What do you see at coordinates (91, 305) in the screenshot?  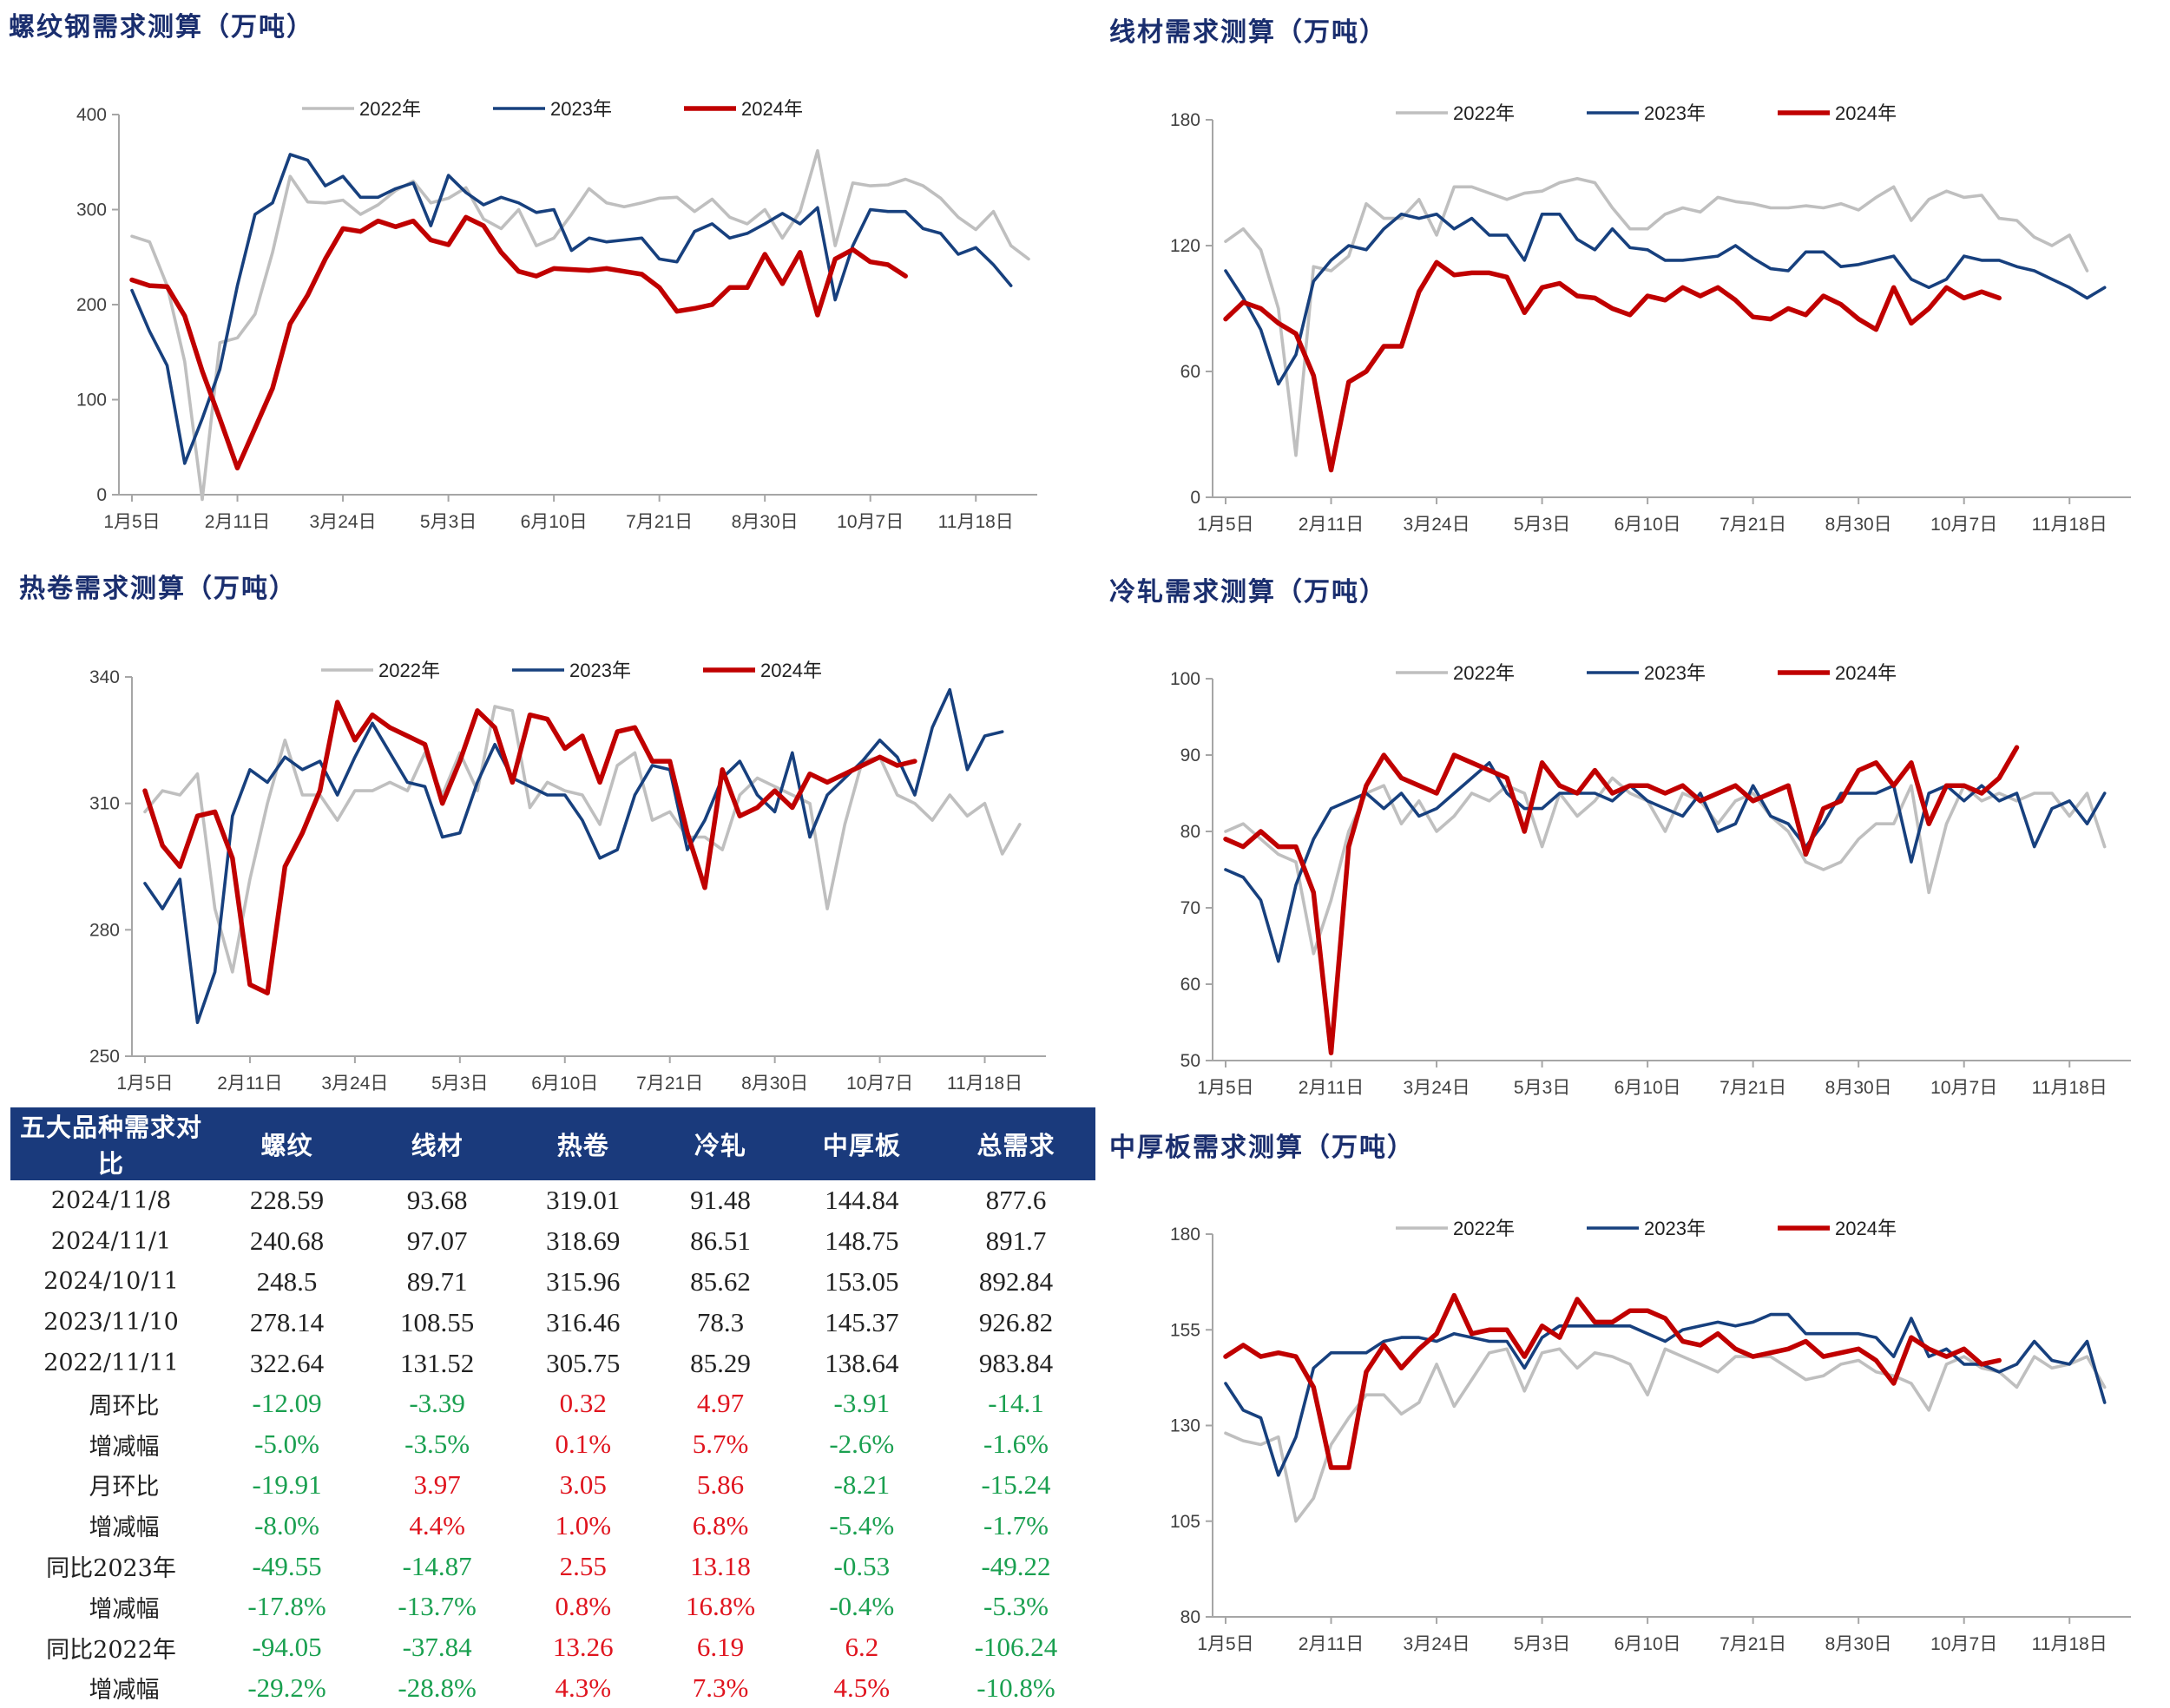 I see `y-tick-label: 200` at bounding box center [91, 305].